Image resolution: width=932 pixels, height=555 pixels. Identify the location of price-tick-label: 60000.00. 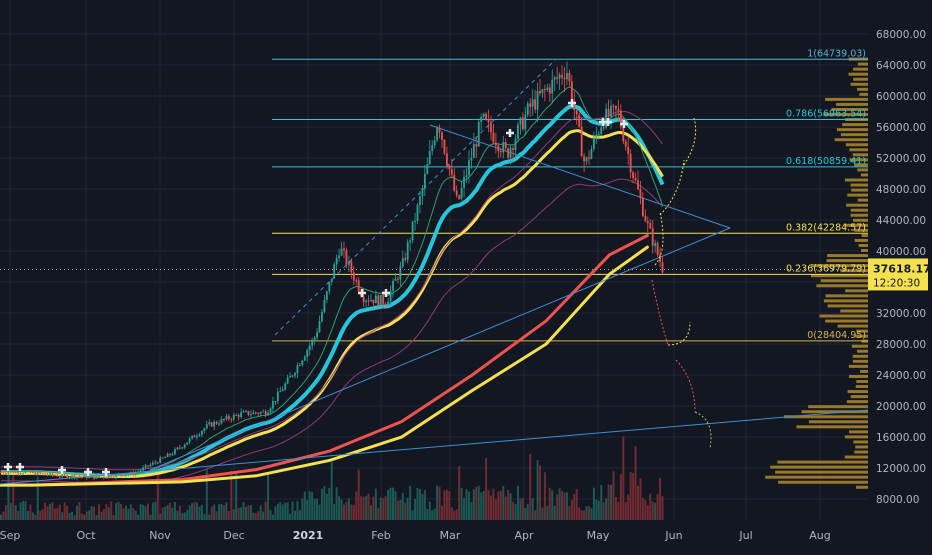
(901, 97).